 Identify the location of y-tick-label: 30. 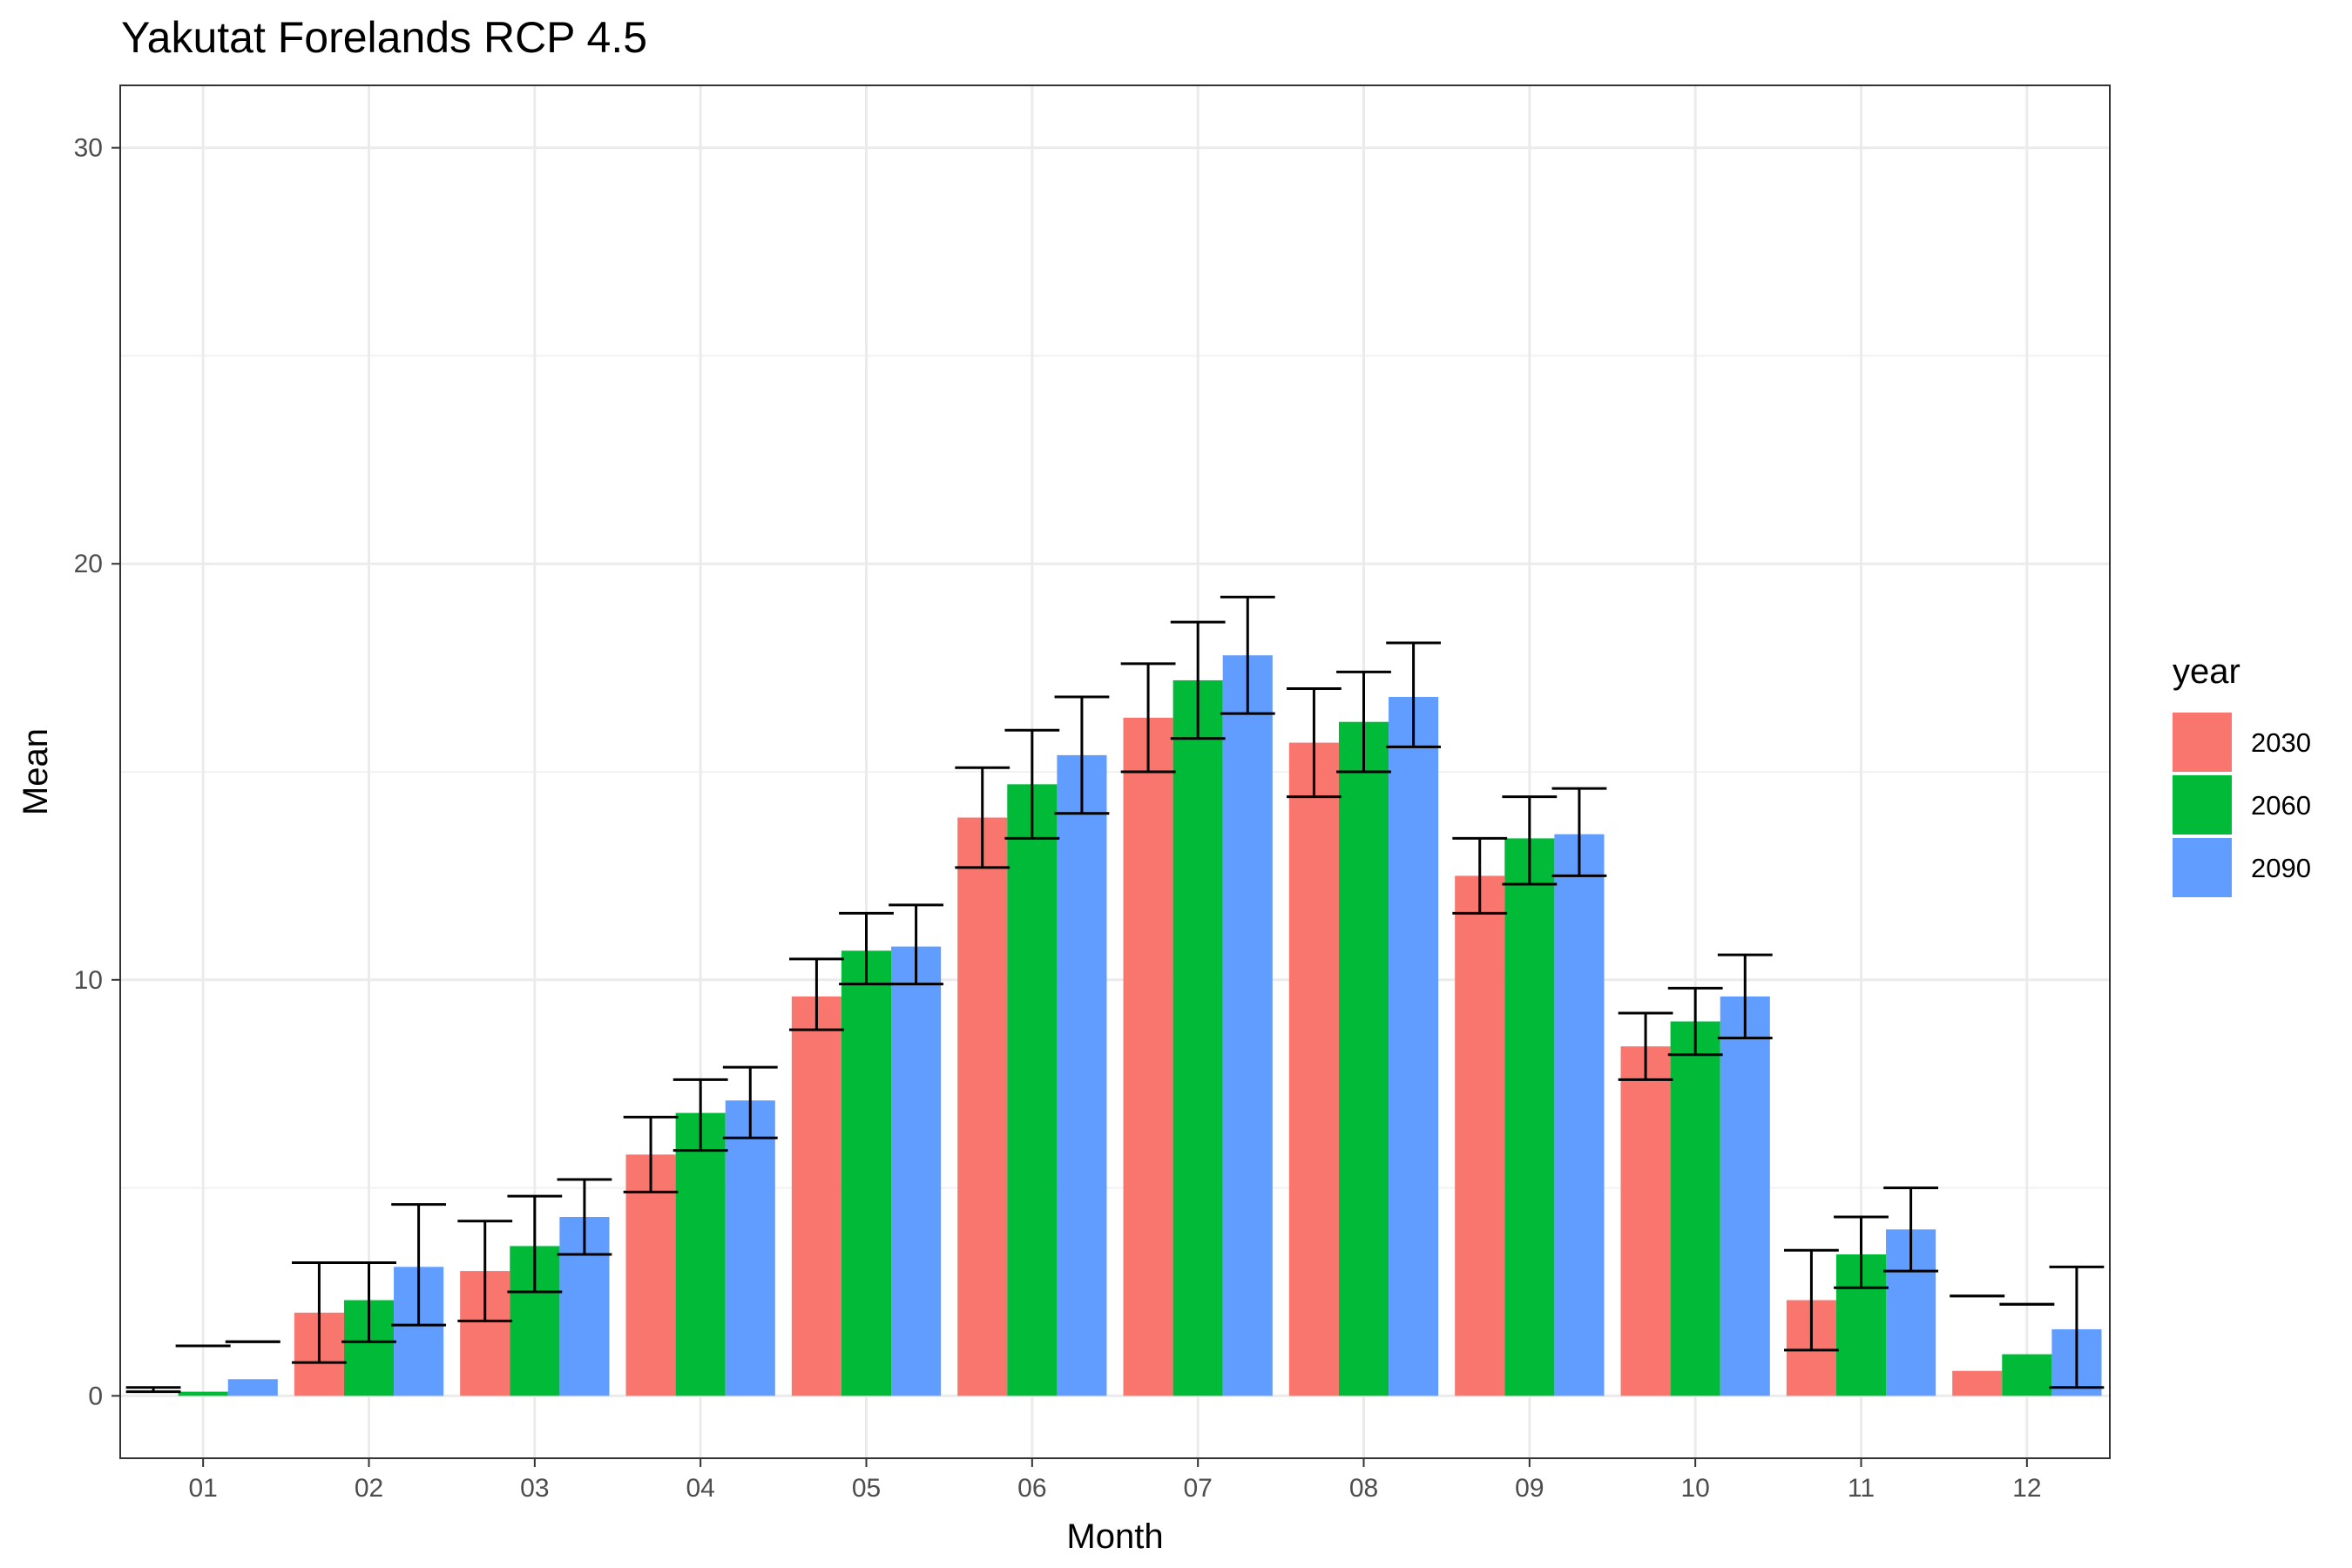
(88, 148).